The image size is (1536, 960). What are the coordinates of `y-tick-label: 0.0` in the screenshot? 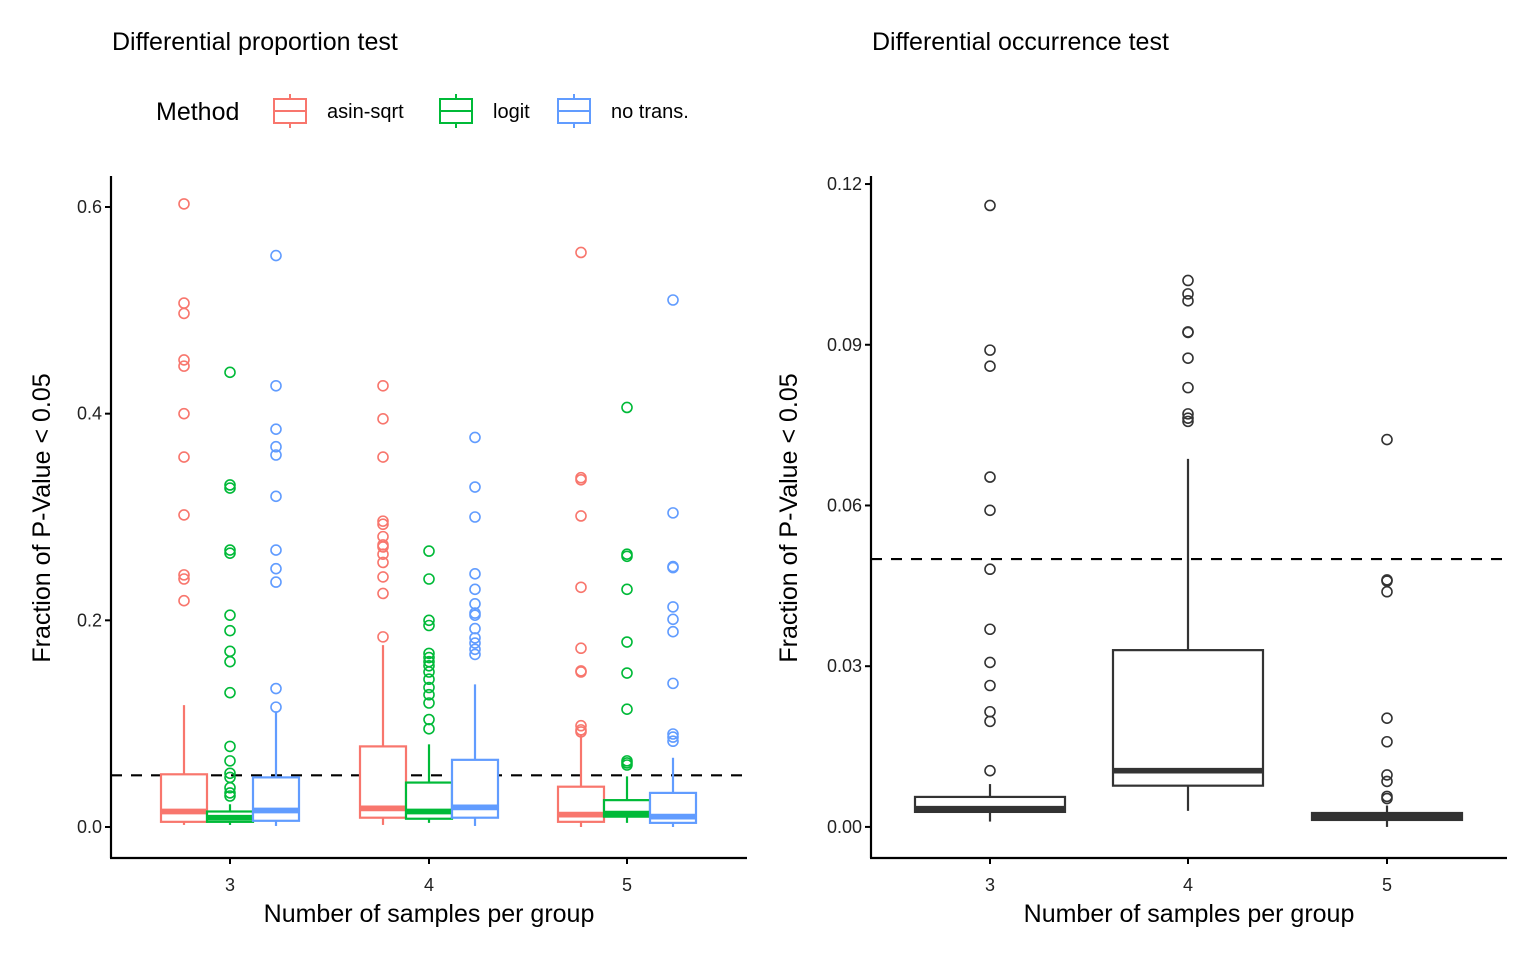 It's located at (89, 827).